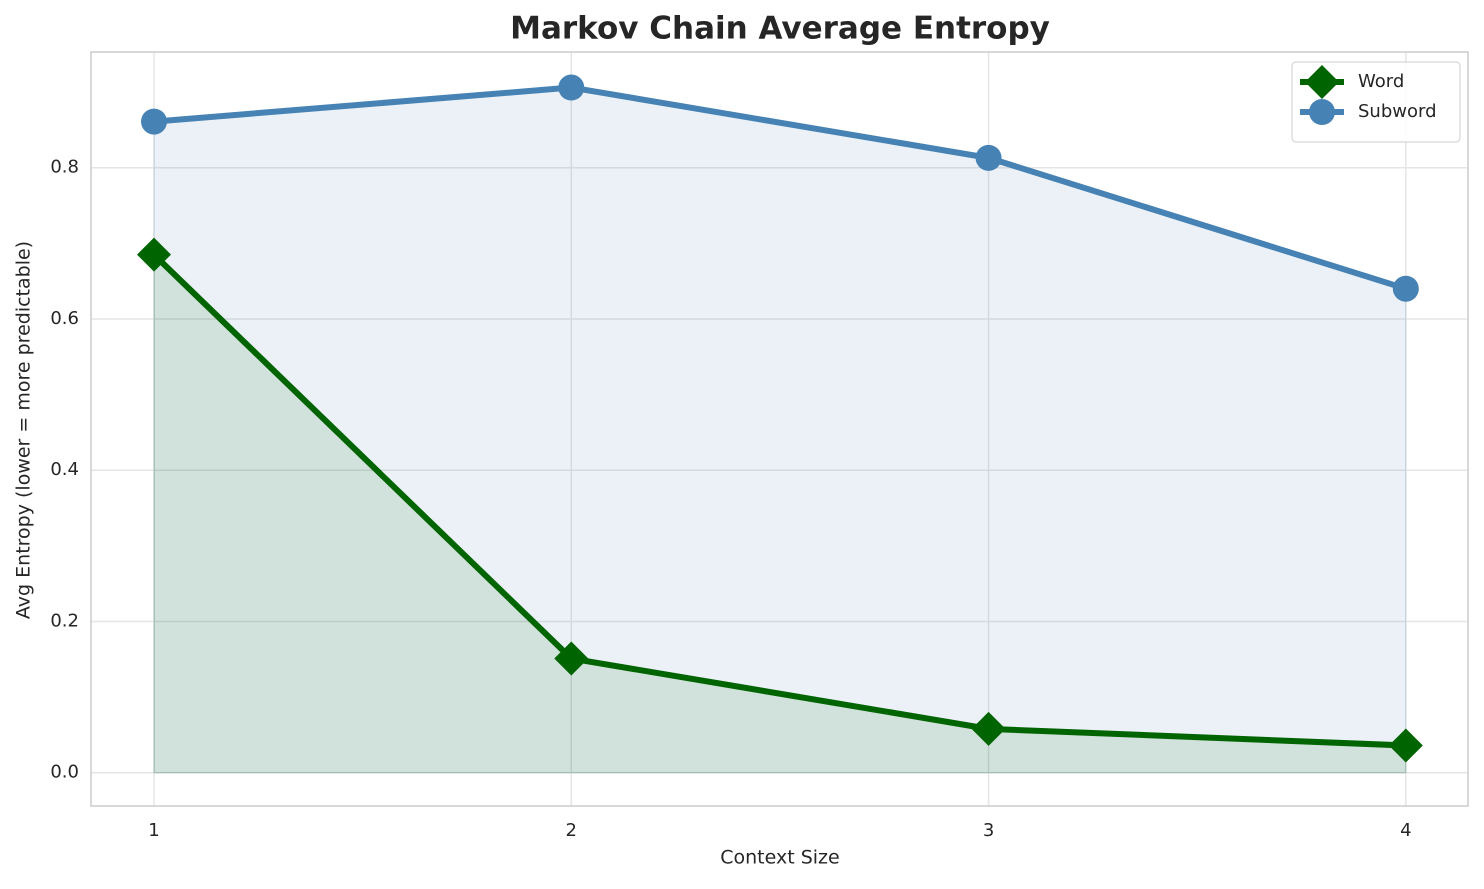 Image resolution: width=1484 pixels, height=889 pixels. I want to click on x-tick-label: 1, so click(153, 830).